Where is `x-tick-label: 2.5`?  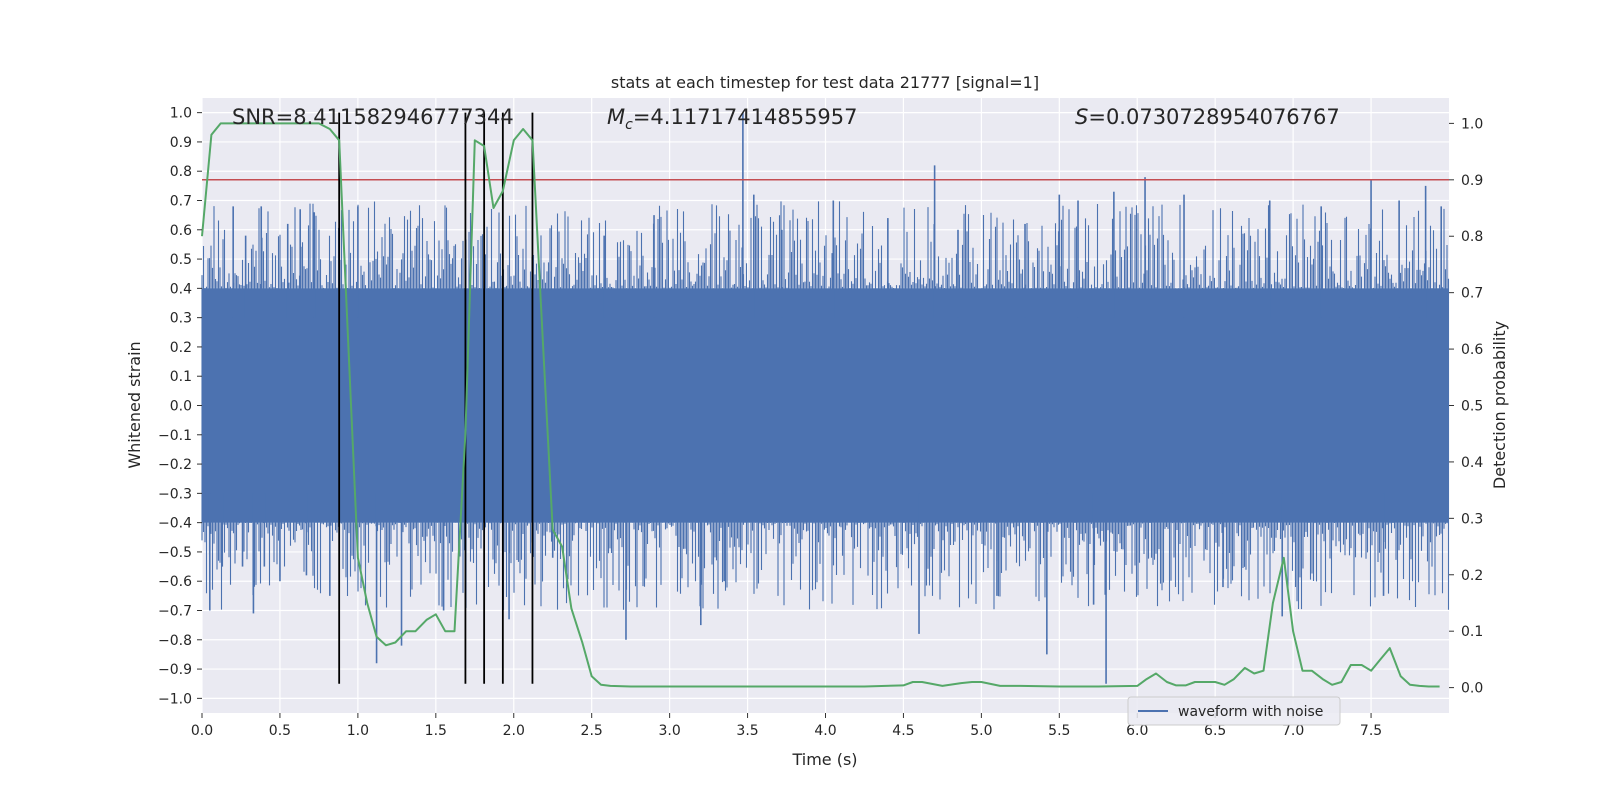 x-tick-label: 2.5 is located at coordinates (592, 731).